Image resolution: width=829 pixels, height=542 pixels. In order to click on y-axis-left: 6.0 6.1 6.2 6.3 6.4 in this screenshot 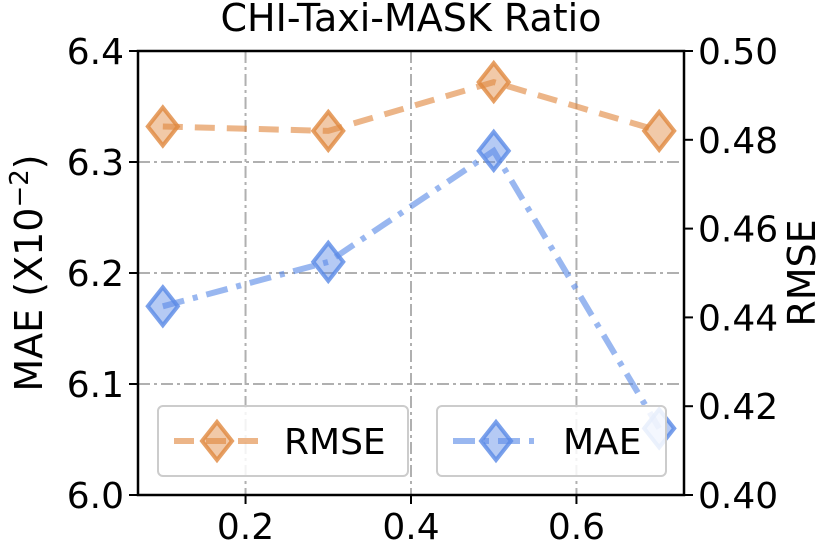, I will do `click(102, 274)`.